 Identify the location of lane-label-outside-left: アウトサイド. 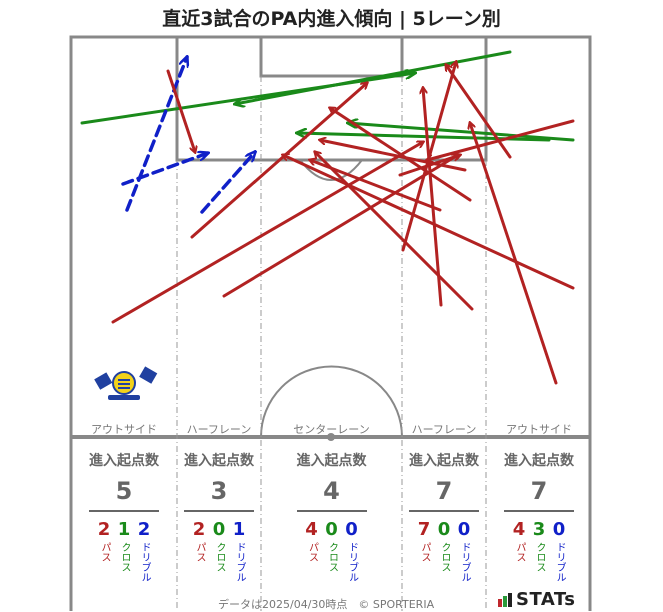
(124, 429).